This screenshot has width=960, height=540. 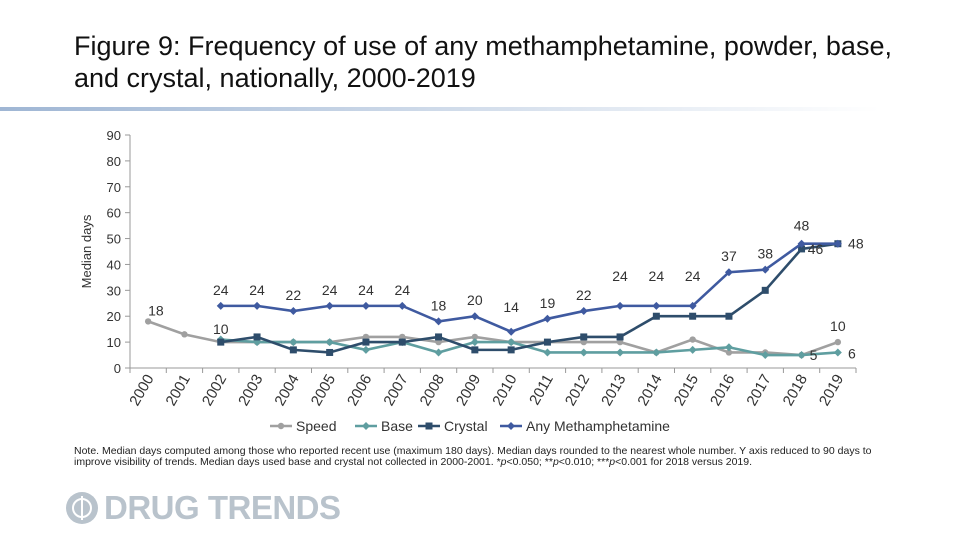 I want to click on x-tick-label: 2008, so click(x=432, y=390).